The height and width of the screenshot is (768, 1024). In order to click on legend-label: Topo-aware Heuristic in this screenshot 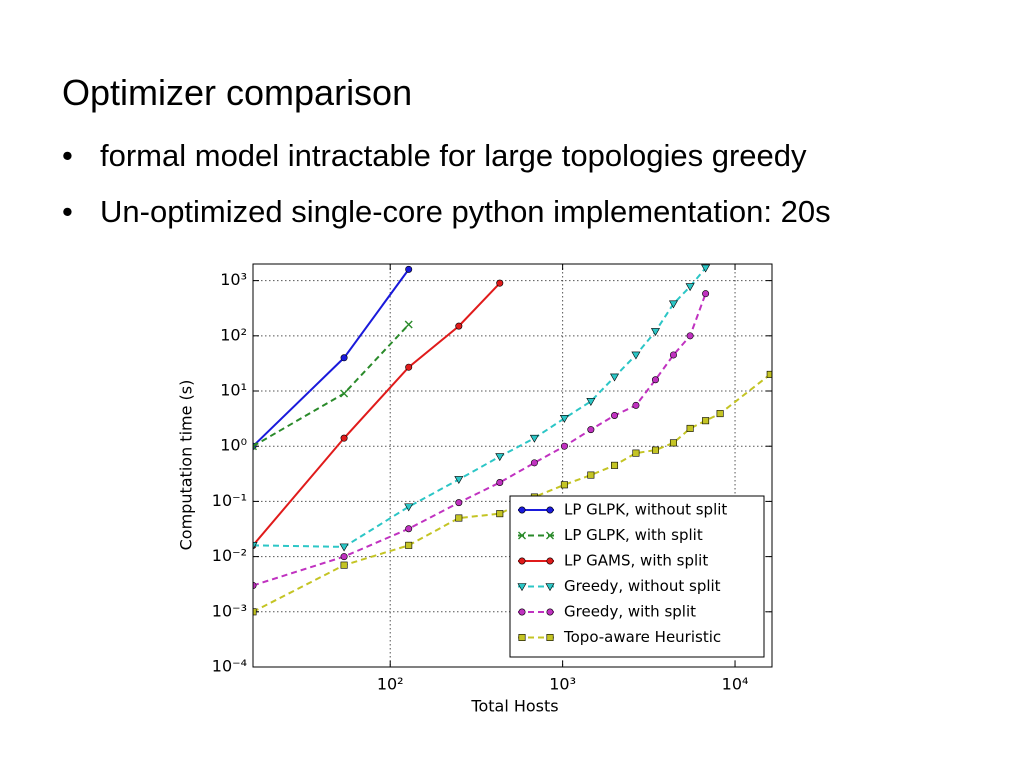, I will do `click(642, 637)`.